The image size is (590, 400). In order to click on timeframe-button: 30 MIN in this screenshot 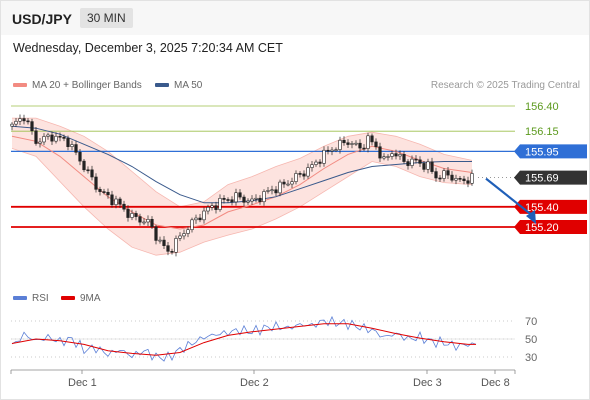, I will do `click(106, 18)`.